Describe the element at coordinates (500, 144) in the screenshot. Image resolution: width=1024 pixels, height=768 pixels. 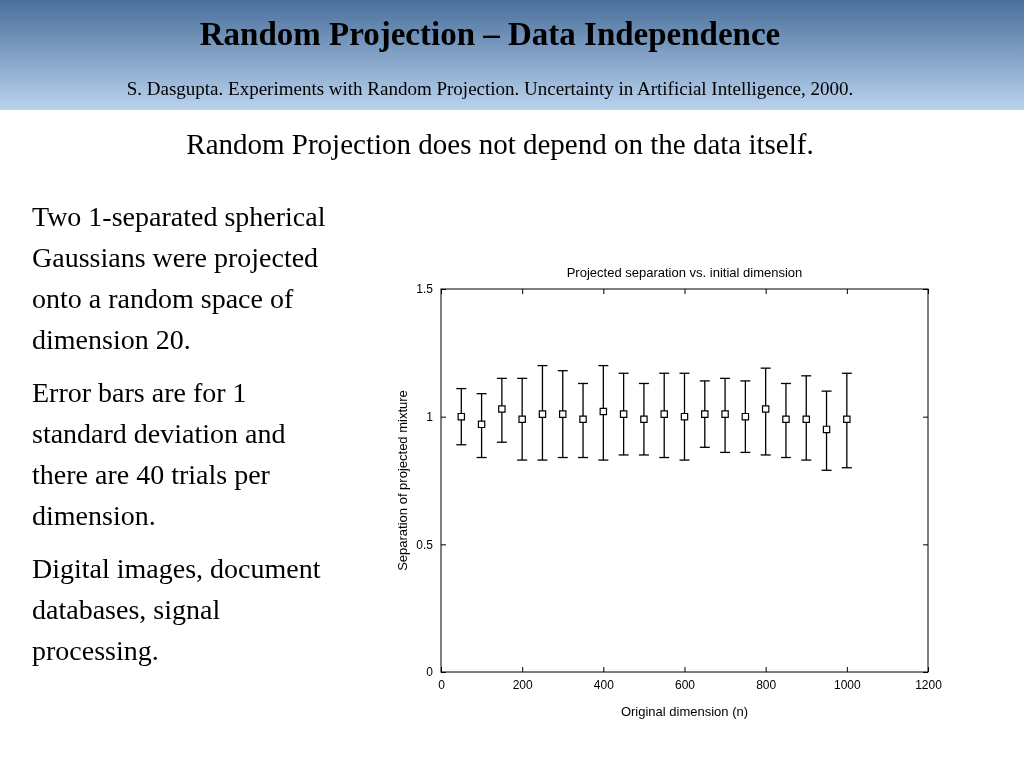
I see `text: Random Projection does not depend on the data itself.` at that location.